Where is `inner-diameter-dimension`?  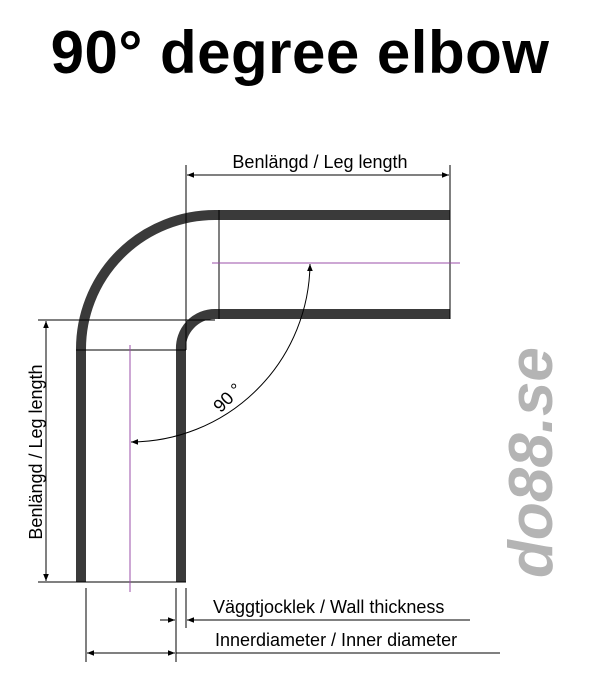 inner-diameter-dimension is located at coordinates (292, 625).